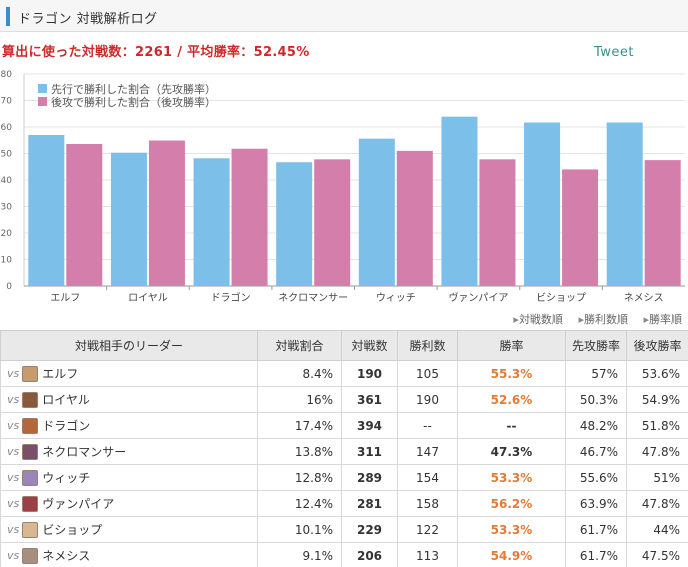  What do you see at coordinates (596, 345) in the screenshot?
I see `col-header-first-winrate: 先攻勝率` at bounding box center [596, 345].